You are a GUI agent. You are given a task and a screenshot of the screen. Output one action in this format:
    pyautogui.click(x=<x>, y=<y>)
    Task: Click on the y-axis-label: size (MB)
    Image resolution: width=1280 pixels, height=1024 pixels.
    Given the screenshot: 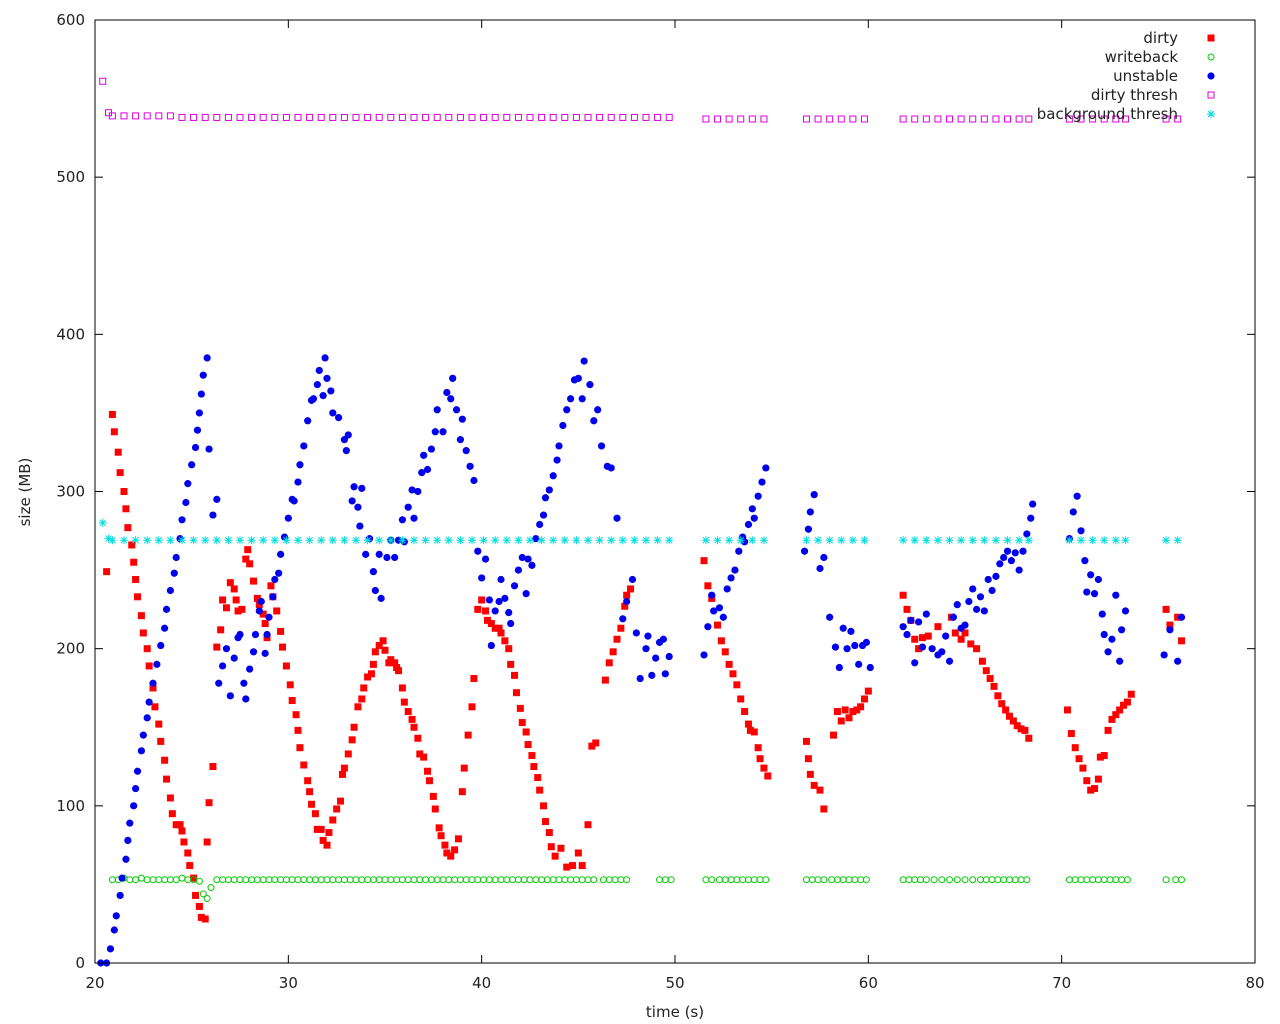 What is the action you would take?
    pyautogui.click(x=25, y=492)
    